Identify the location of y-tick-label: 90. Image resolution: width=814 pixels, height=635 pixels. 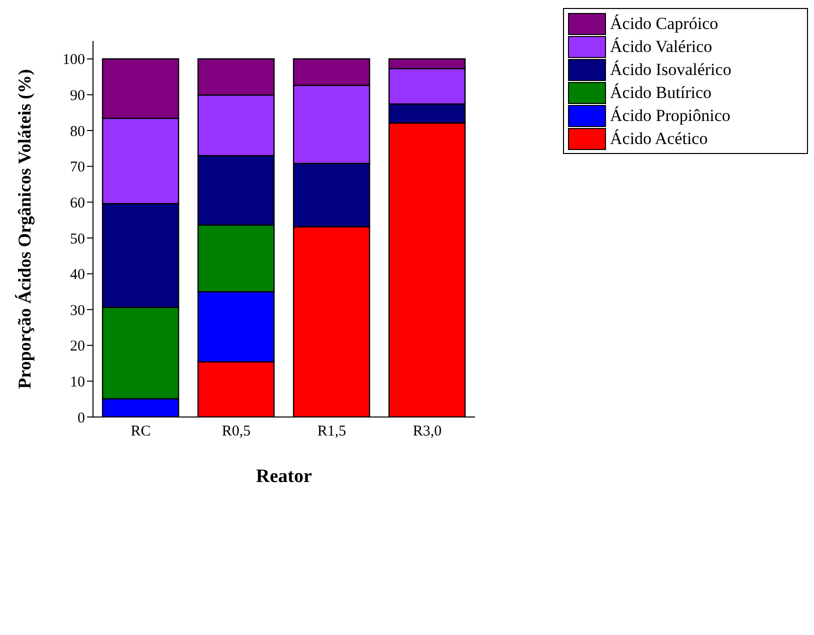
(77, 96).